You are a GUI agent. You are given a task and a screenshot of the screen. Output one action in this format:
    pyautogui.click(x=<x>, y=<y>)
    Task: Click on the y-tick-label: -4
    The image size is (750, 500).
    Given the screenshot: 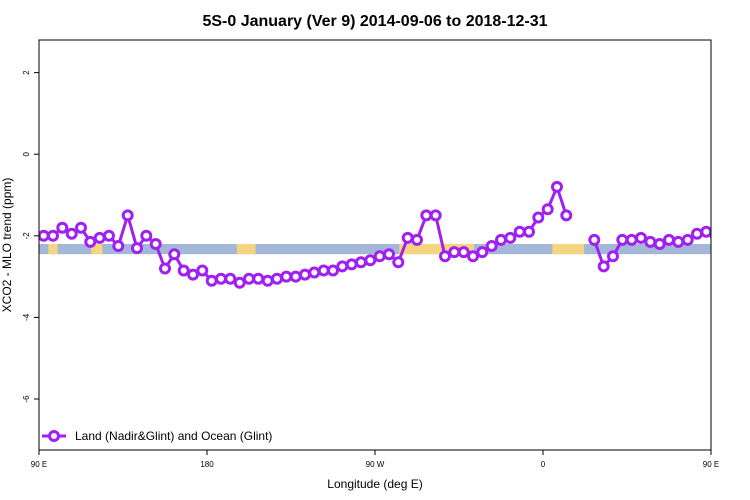 What is the action you would take?
    pyautogui.click(x=26, y=317)
    